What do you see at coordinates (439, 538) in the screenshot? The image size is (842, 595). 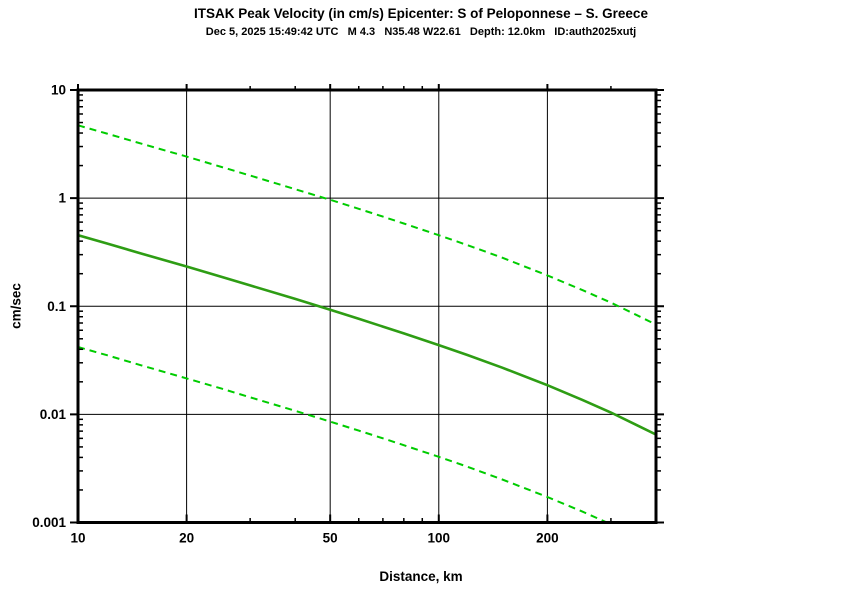 I see `x-tick-label: 100` at bounding box center [439, 538].